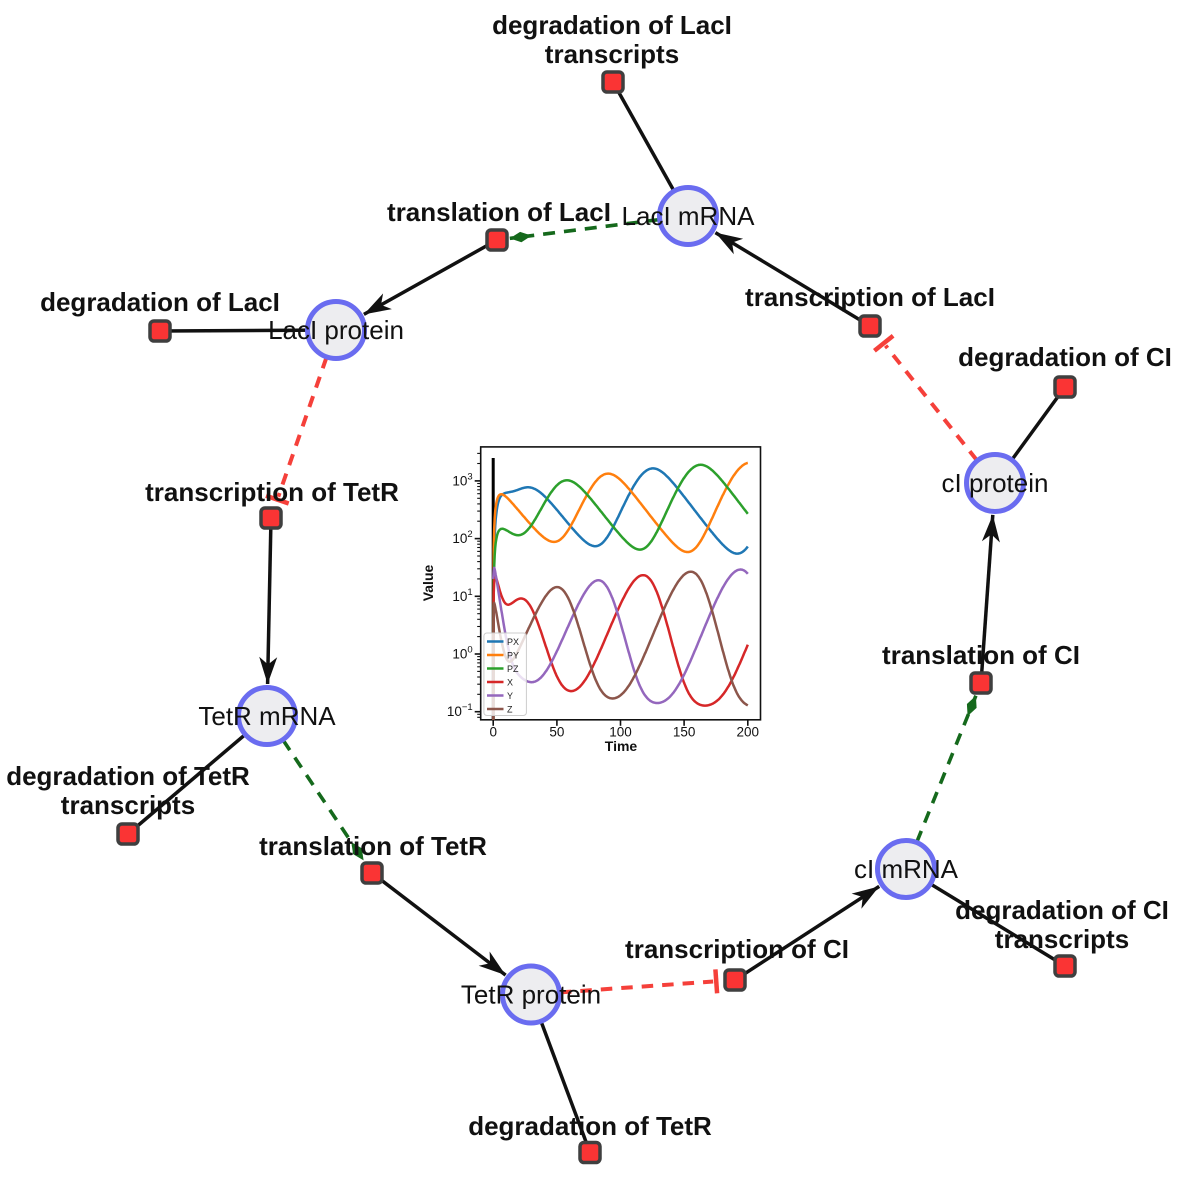  Describe the element at coordinates (428, 583) in the screenshot. I see `svg-text: Value` at that location.